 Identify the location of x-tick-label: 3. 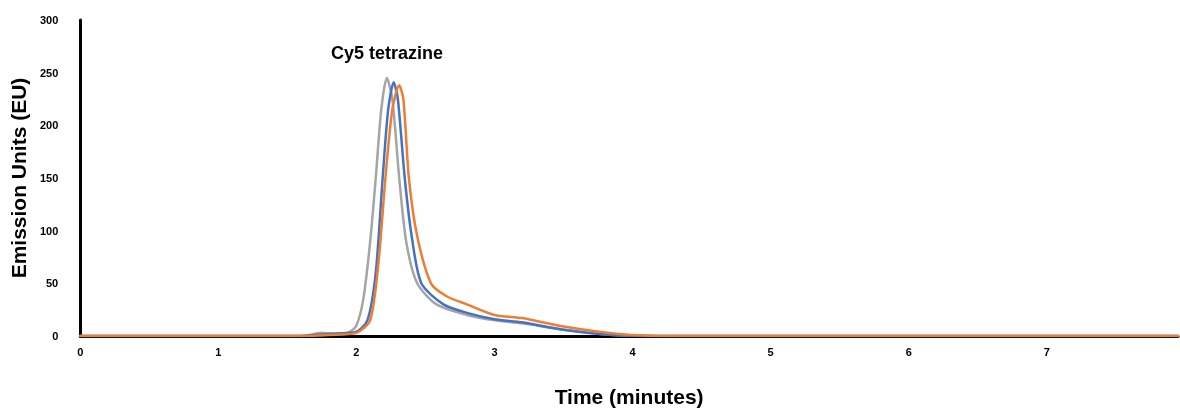
(494, 351).